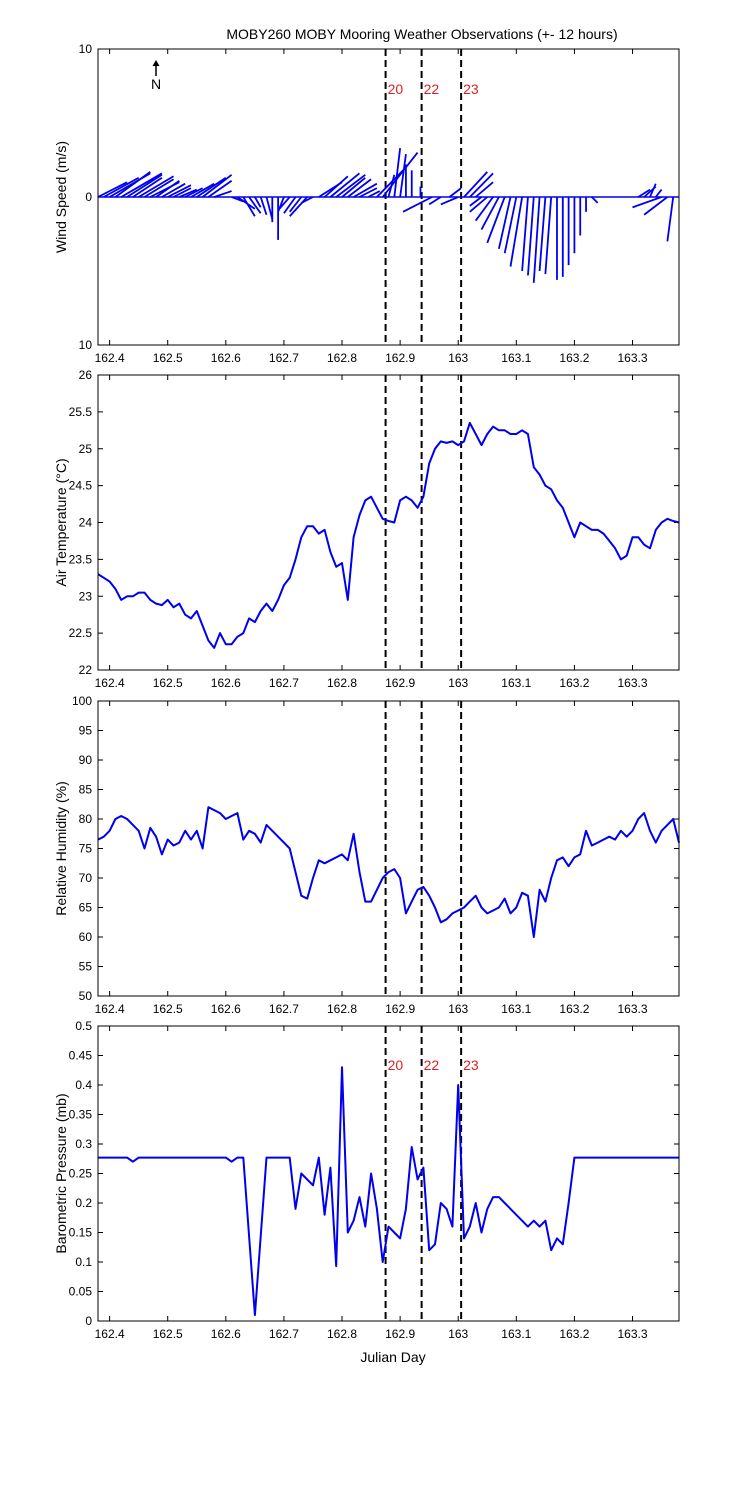  What do you see at coordinates (86, 670) in the screenshot?
I see `y-tick-label: 22` at bounding box center [86, 670].